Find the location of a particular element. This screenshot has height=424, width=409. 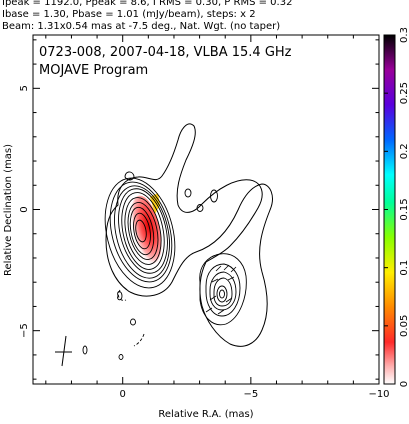

x-tick-label: −10 is located at coordinates (378, 394).